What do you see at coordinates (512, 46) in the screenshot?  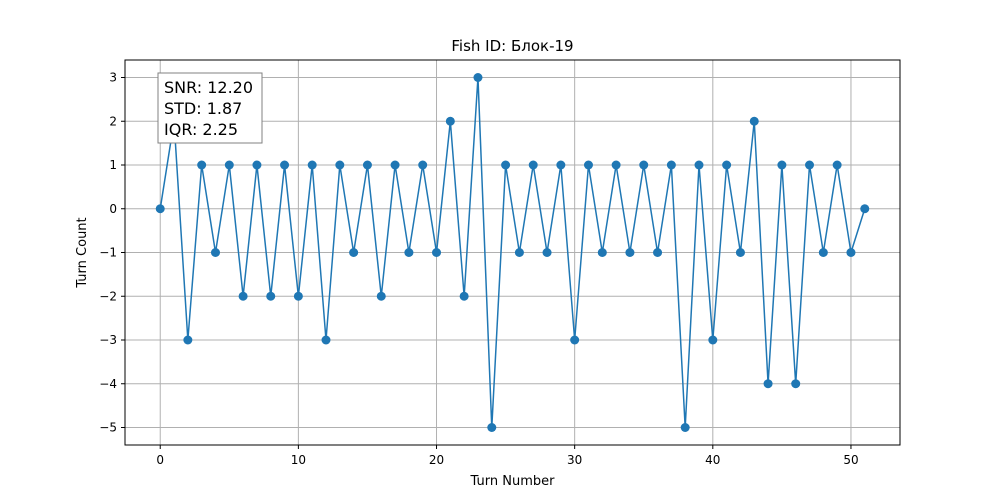 I see `chart-title: Fish ID: Блок-19` at bounding box center [512, 46].